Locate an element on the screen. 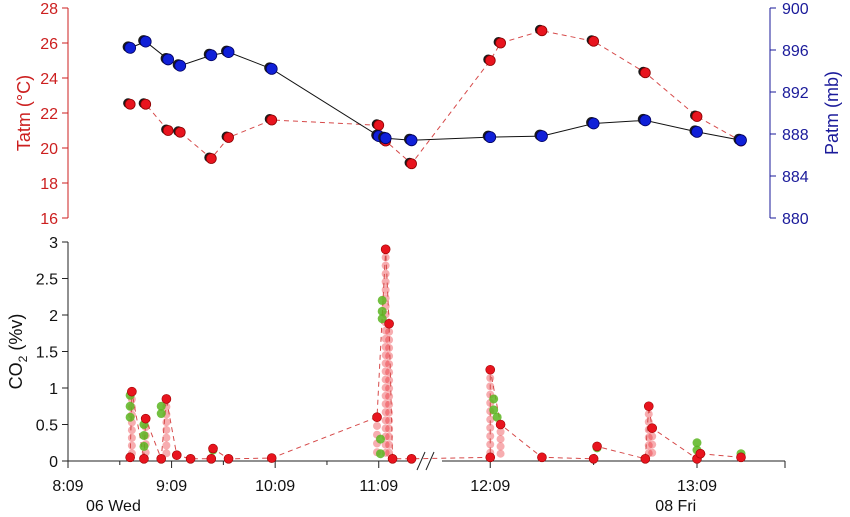 The width and height of the screenshot is (850, 517). pressure-tick-label: 896 is located at coordinates (795, 51).